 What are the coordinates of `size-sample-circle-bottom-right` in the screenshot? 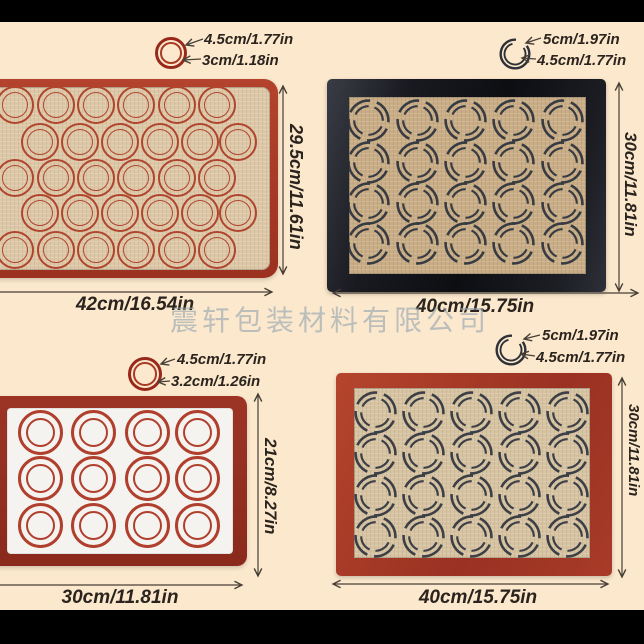 It's located at (511, 350).